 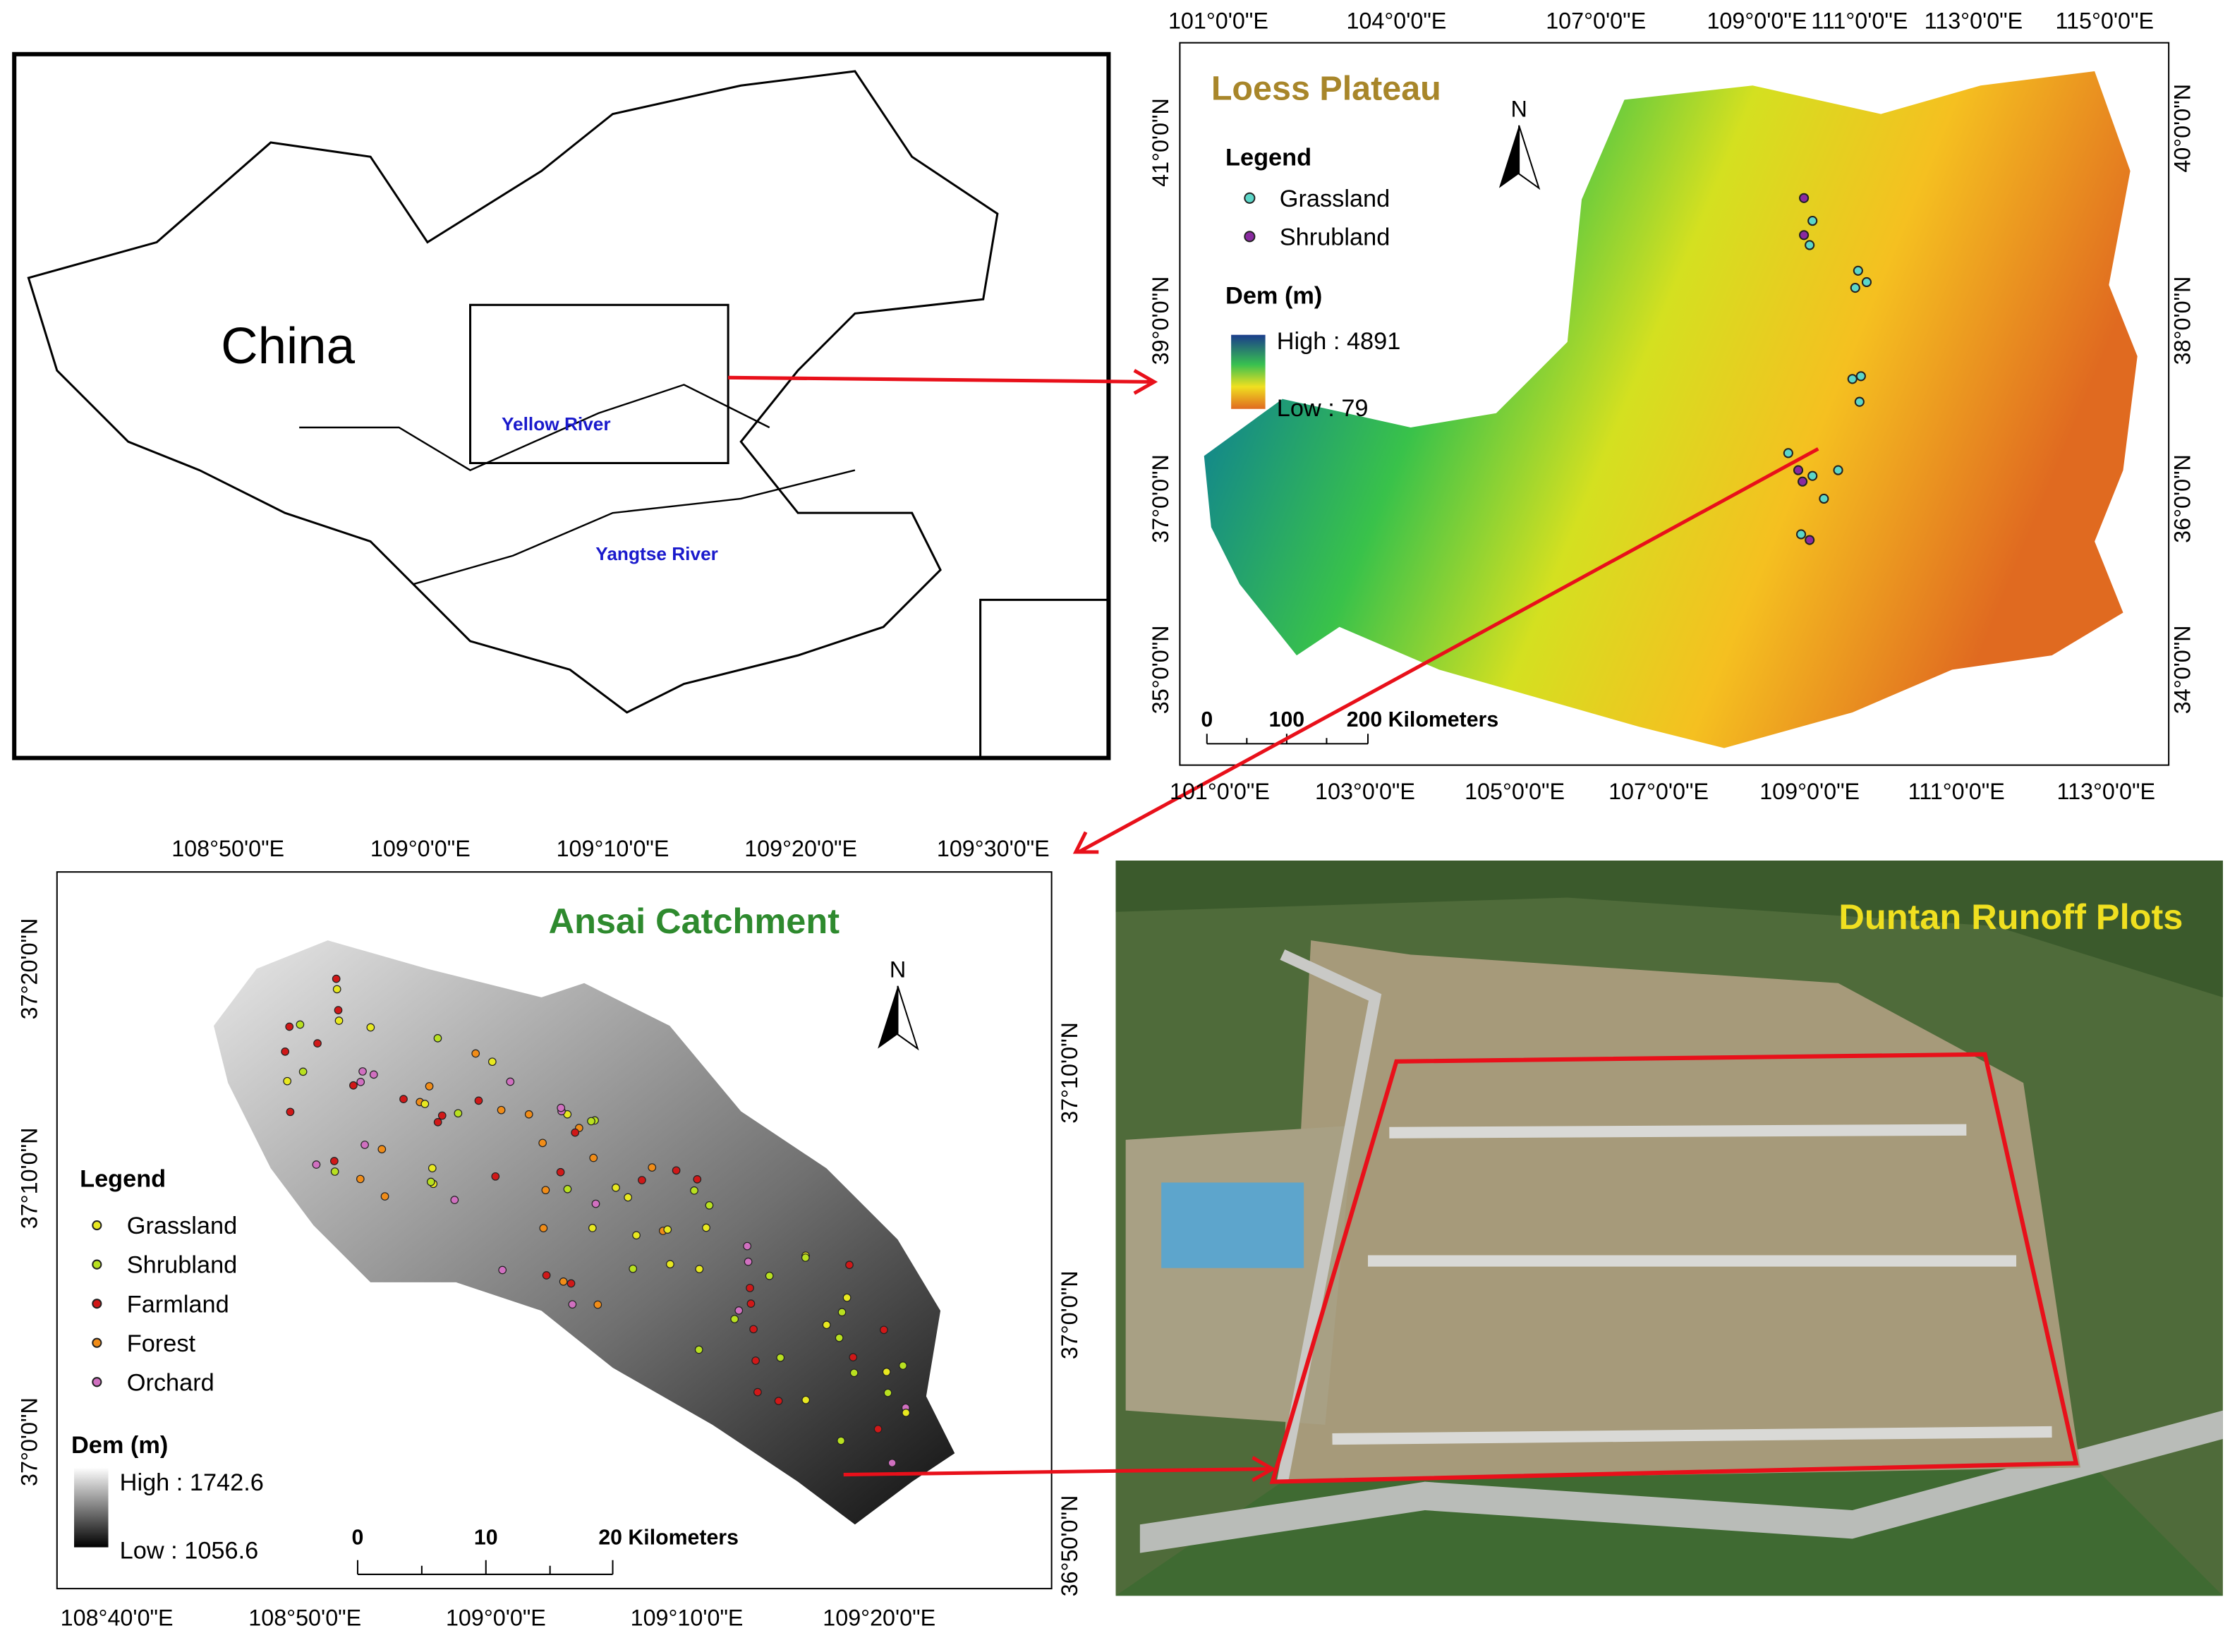 I want to click on north-label: N, so click(x=898, y=970).